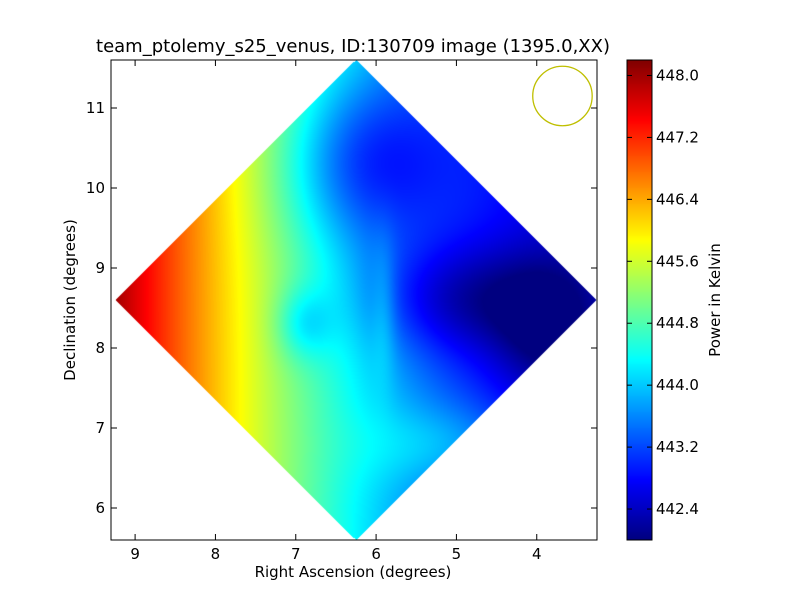  What do you see at coordinates (95, 188) in the screenshot?
I see `y-tick-label: 10` at bounding box center [95, 188].